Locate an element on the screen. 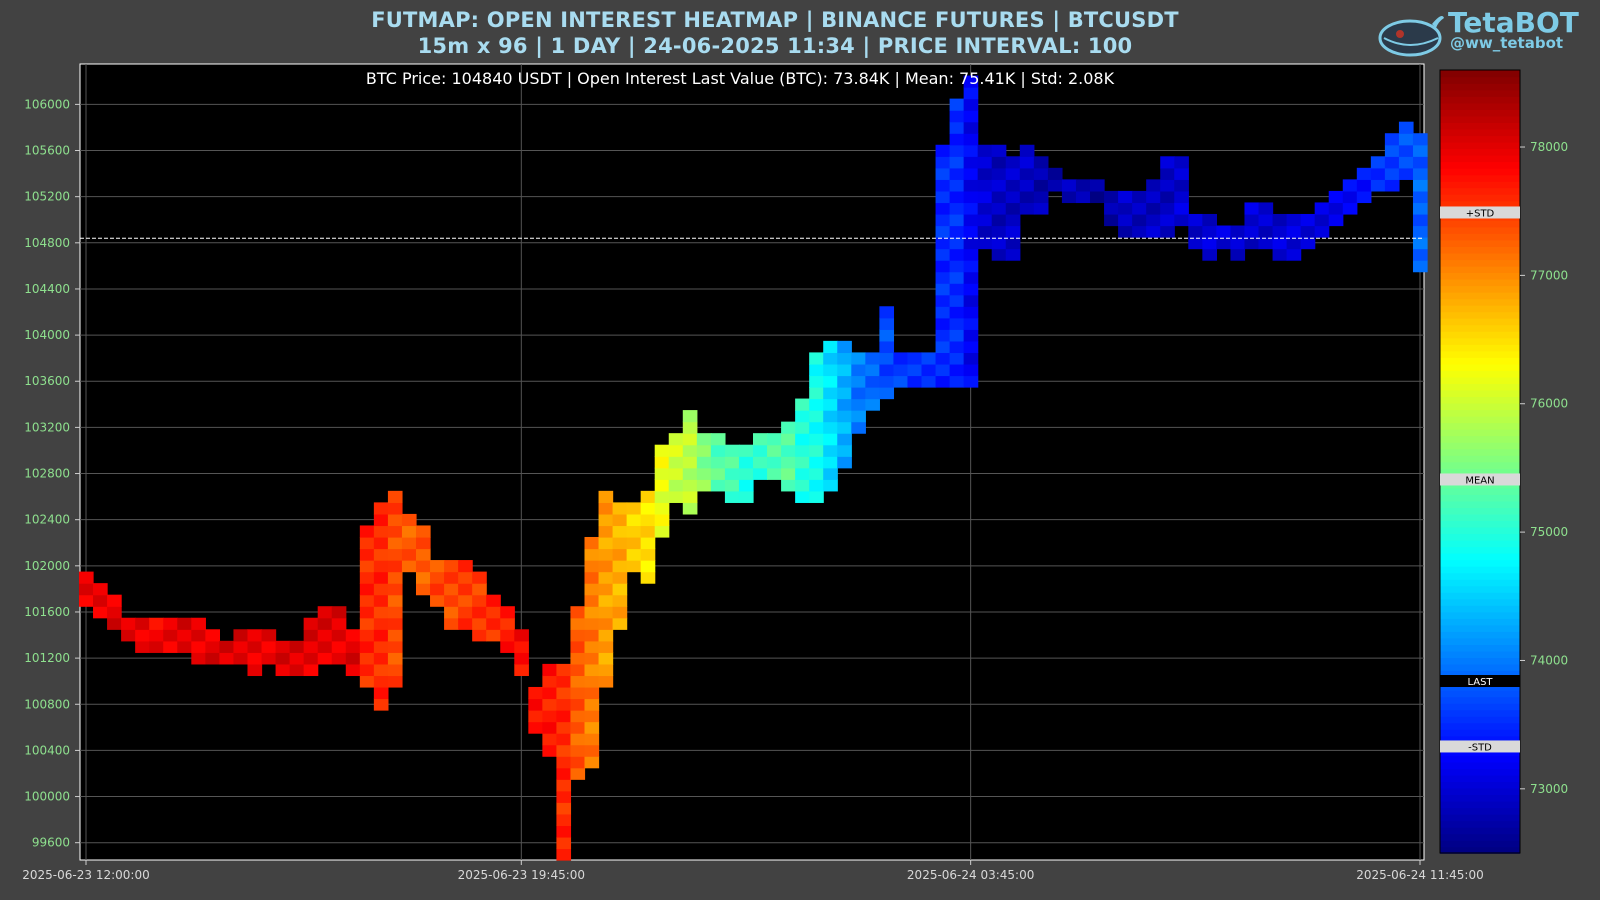  logo-name: TetaBOT is located at coordinates (1513, 22).